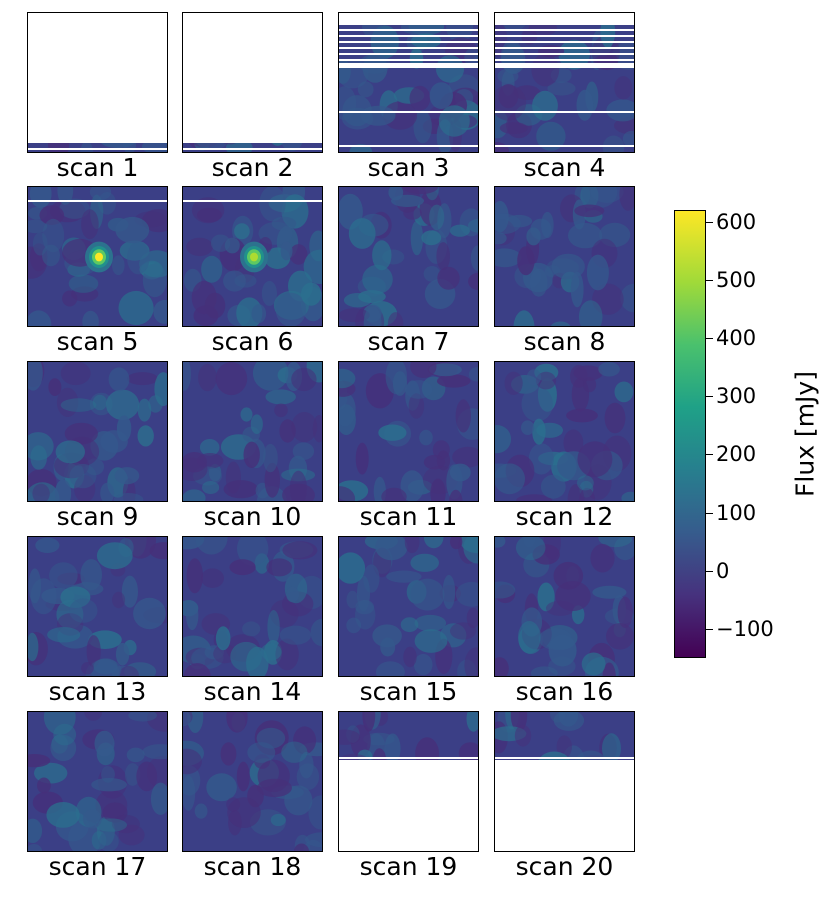 Image resolution: width=831 pixels, height=897 pixels. Describe the element at coordinates (252, 691) in the screenshot. I see `panel-label: scan 14` at that location.